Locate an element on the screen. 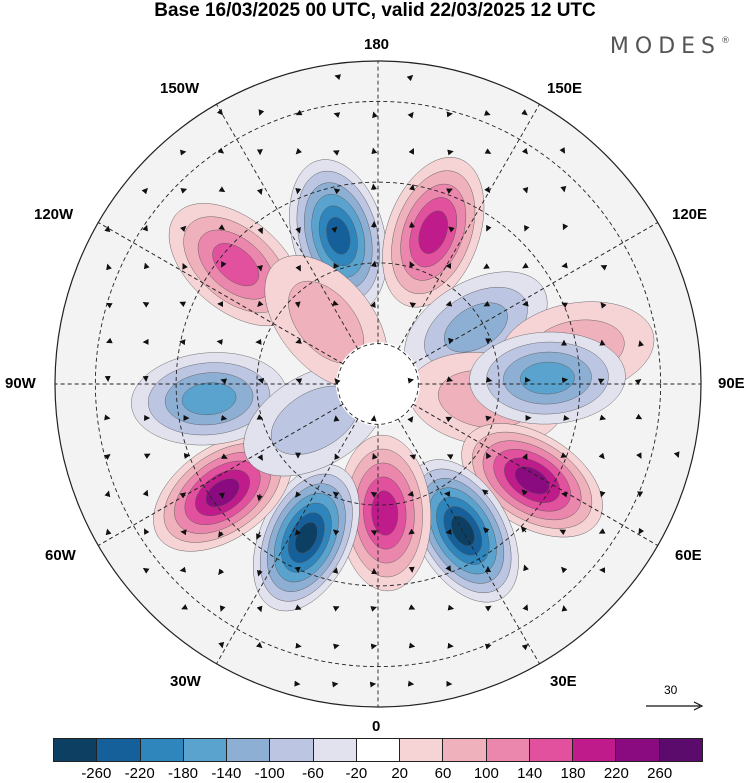 The height and width of the screenshot is (783, 750). lon-label-0: 0 is located at coordinates (376, 726).